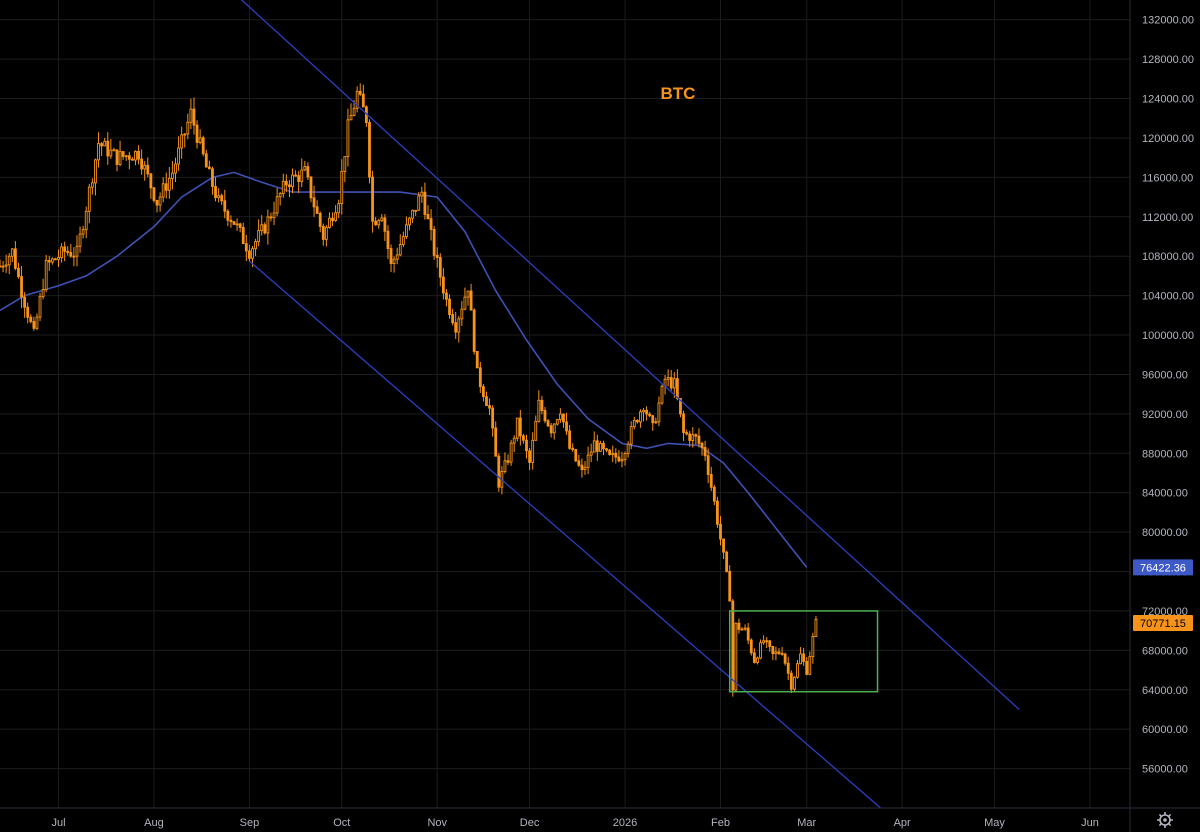 The height and width of the screenshot is (832, 1200). I want to click on x-axis: Jul Aug Sep Oct Nov Dec 2026 Feb Mar Apr May Jun, so click(600, 818).